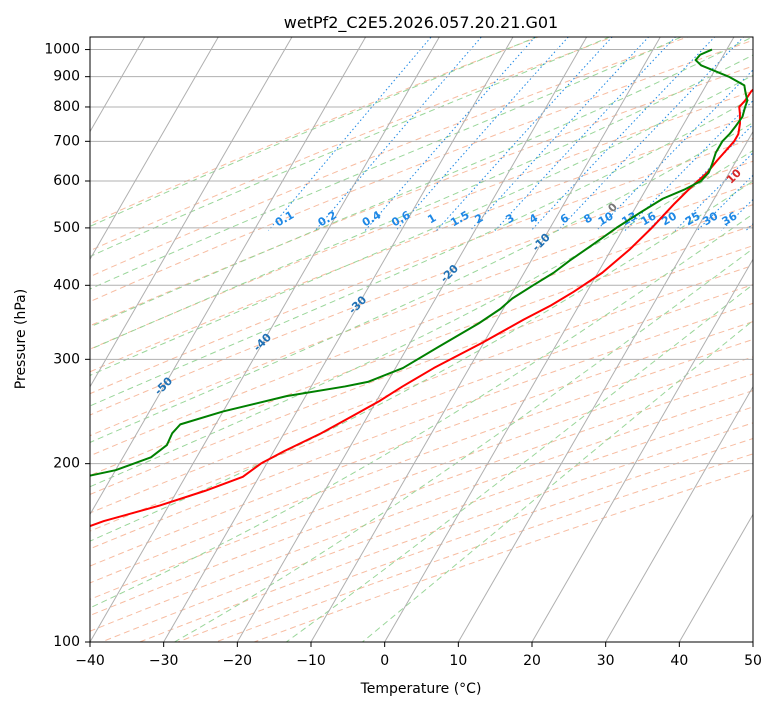 The image size is (775, 708). I want to click on moist-adiabat-label: 10, so click(734, 176).